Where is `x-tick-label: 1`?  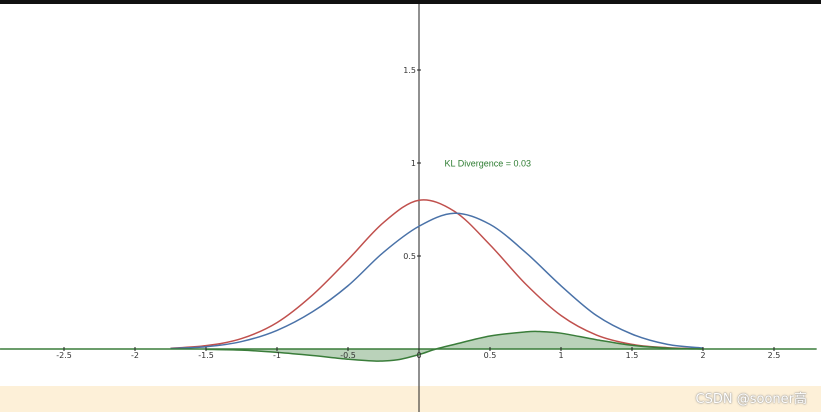
x-tick-label: 1 is located at coordinates (560, 355).